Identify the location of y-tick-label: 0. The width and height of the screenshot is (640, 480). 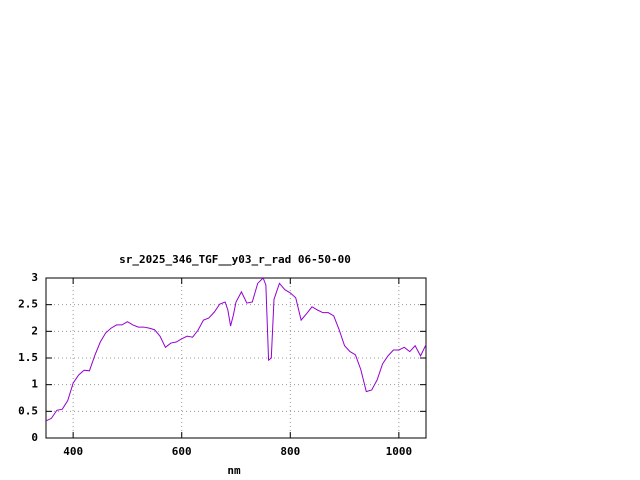
(34, 437).